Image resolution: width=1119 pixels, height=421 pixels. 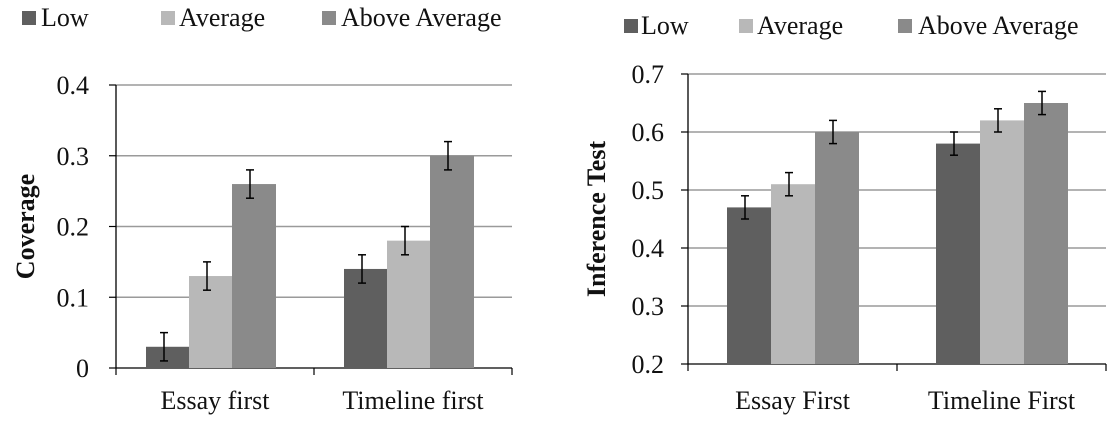 I want to click on y-tick-label: 0, so click(x=82, y=368).